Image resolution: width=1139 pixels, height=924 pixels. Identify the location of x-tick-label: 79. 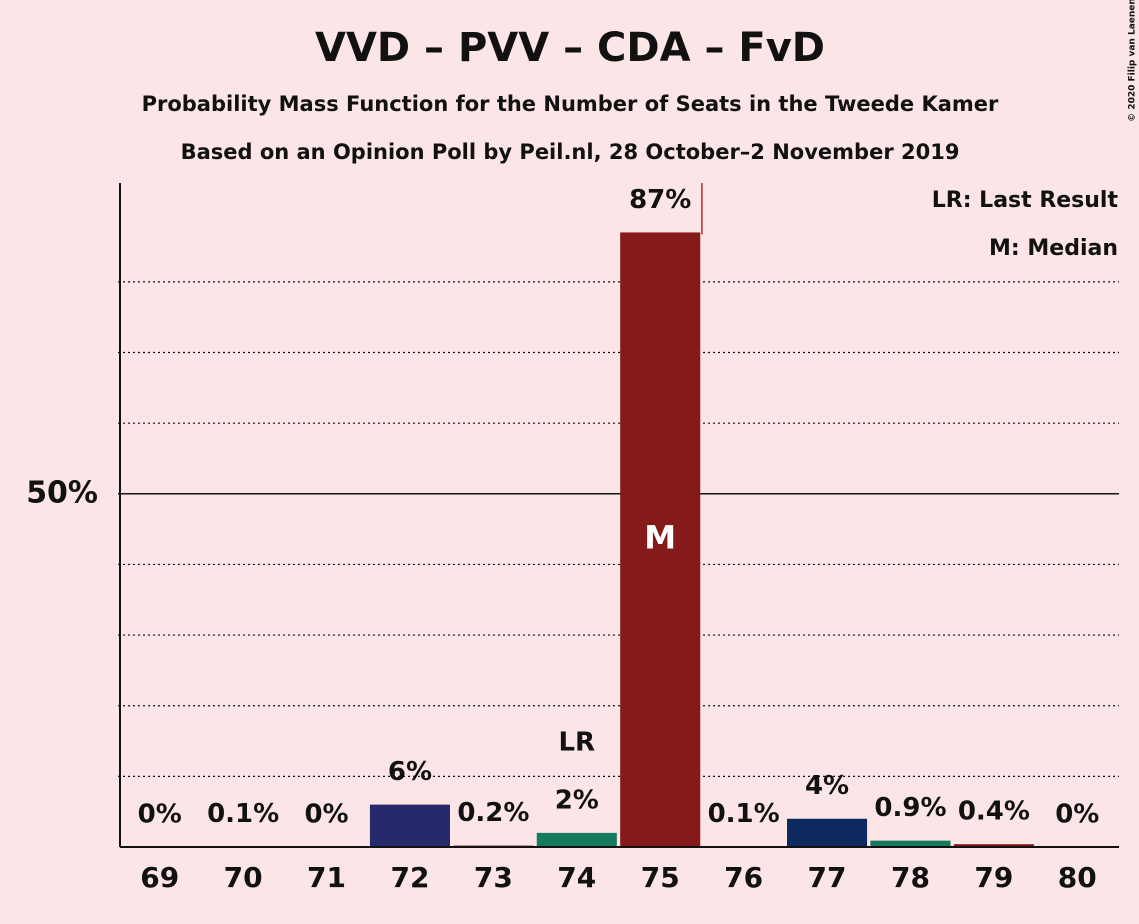
(993, 877).